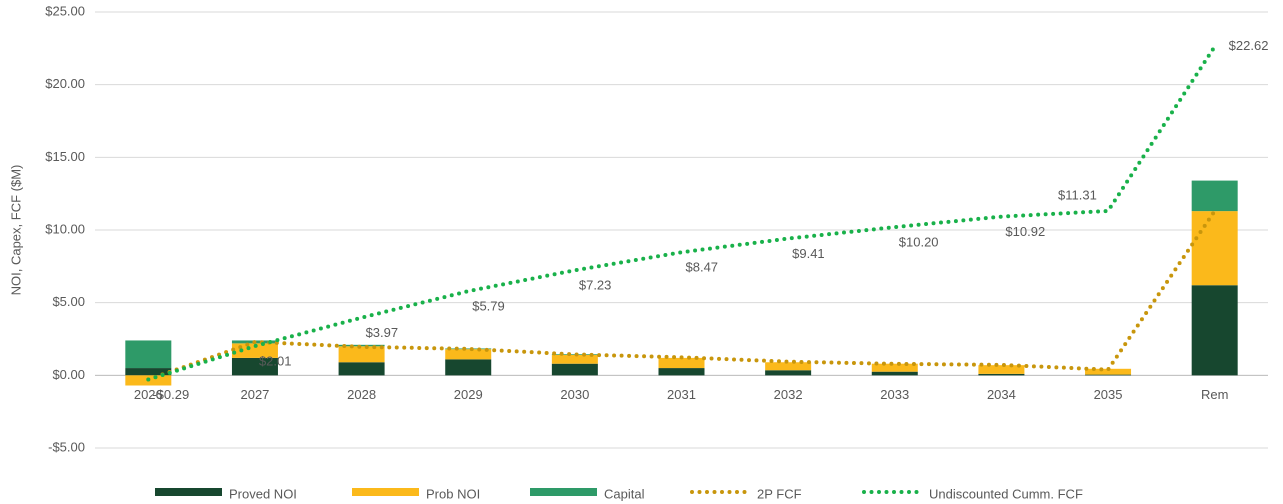  What do you see at coordinates (1249, 45) in the screenshot?
I see `data-label: $22.62` at bounding box center [1249, 45].